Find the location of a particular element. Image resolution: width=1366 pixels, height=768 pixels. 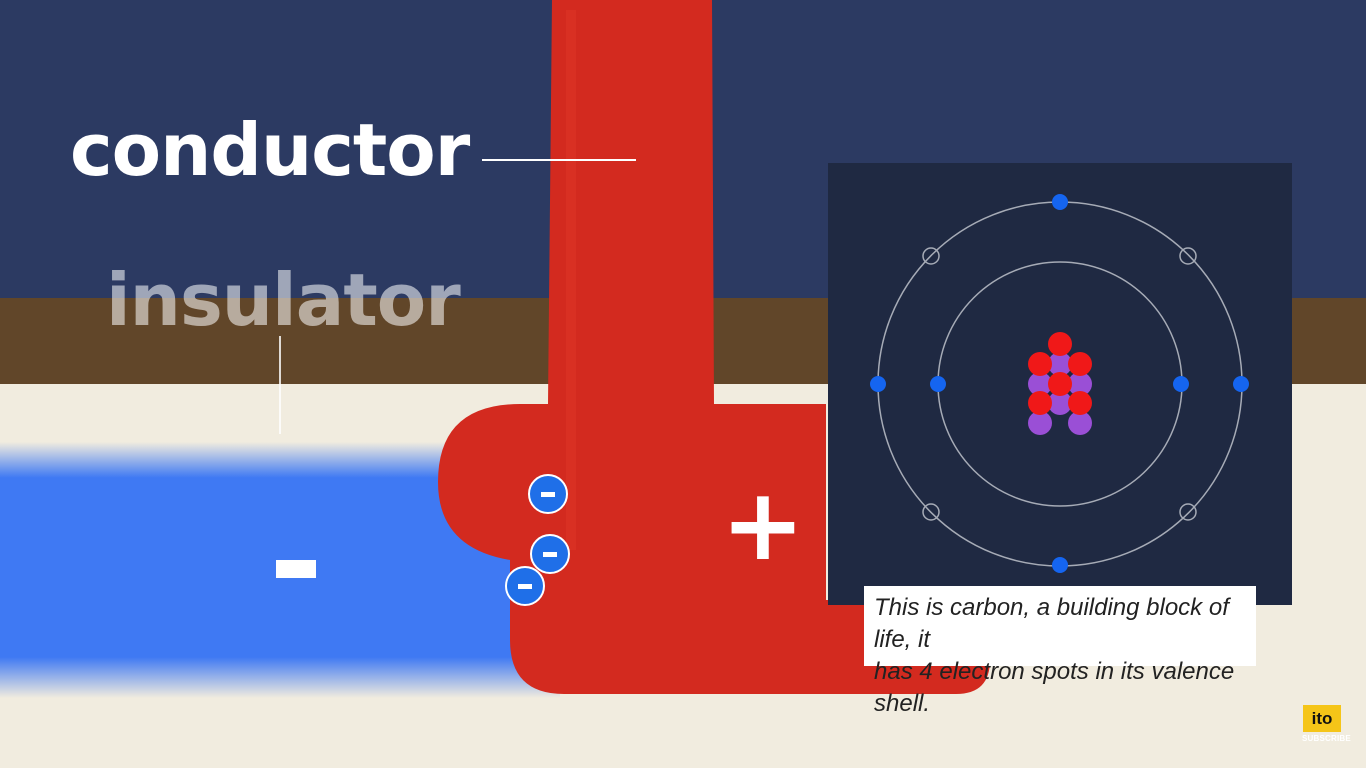

positive-charge-sign: + is located at coordinates (763, 524).